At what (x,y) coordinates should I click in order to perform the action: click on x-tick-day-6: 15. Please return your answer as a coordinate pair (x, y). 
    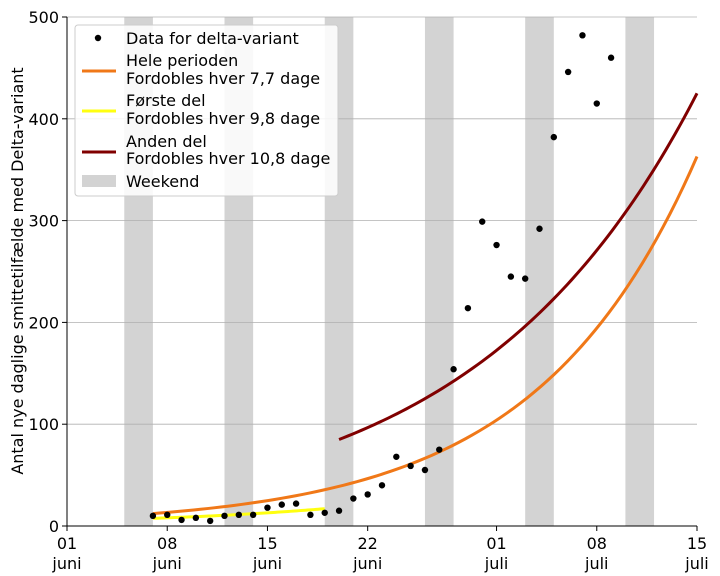
    Looking at the image, I should click on (697, 543).